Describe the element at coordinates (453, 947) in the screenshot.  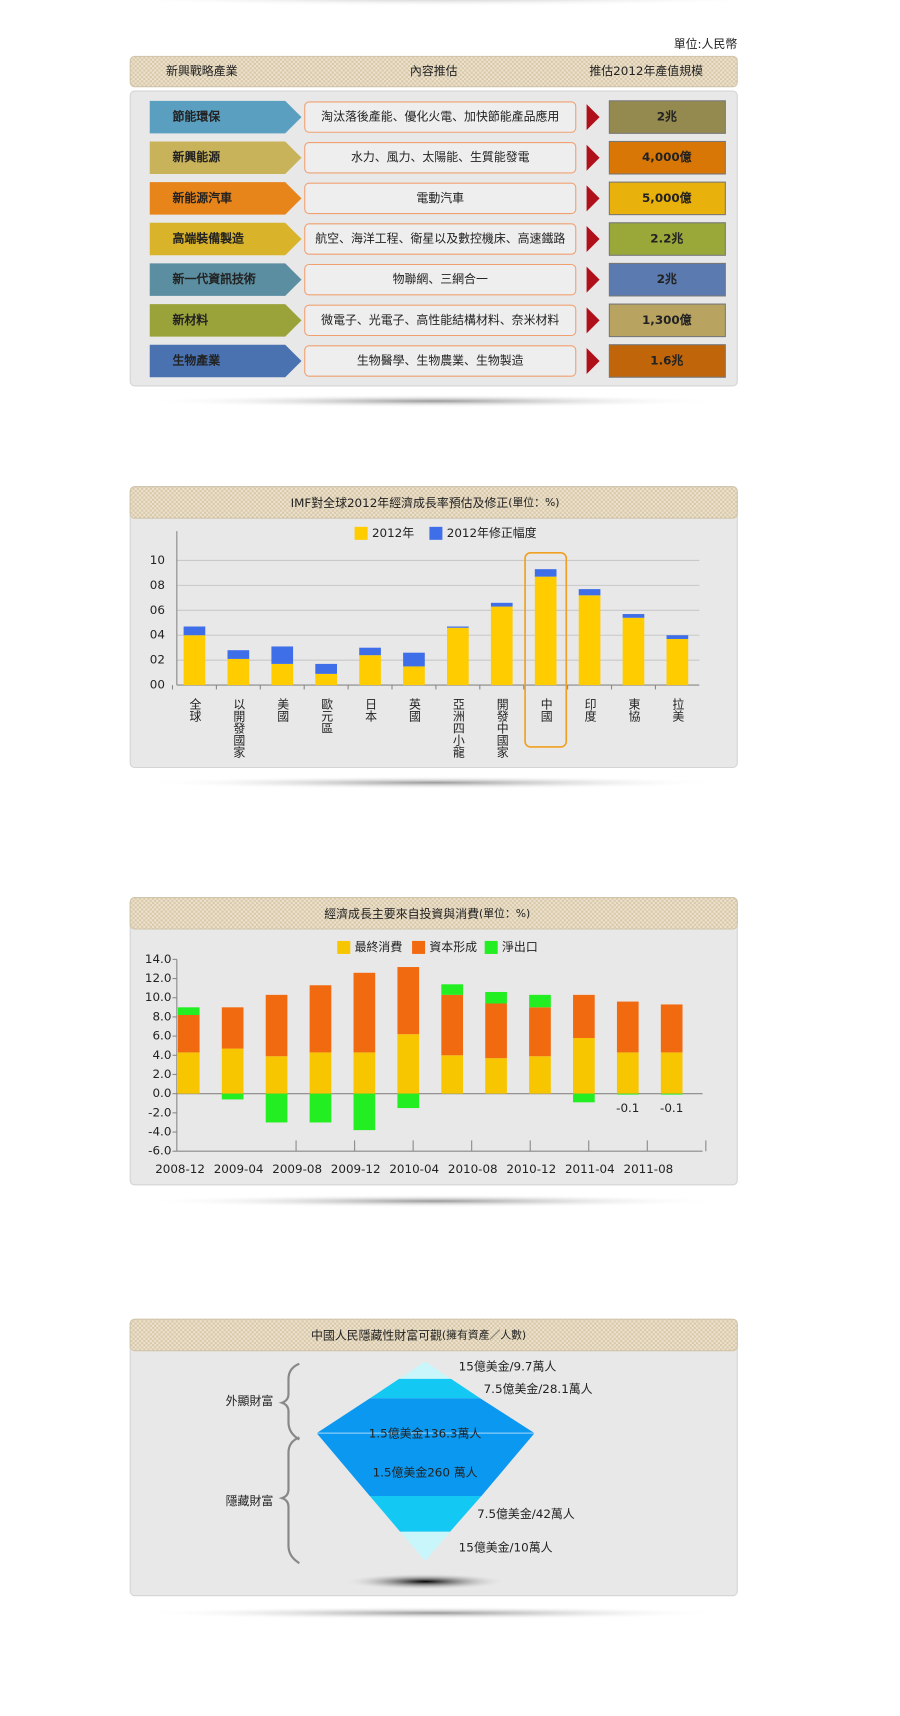
I see `legend-label: 資本形成` at that location.